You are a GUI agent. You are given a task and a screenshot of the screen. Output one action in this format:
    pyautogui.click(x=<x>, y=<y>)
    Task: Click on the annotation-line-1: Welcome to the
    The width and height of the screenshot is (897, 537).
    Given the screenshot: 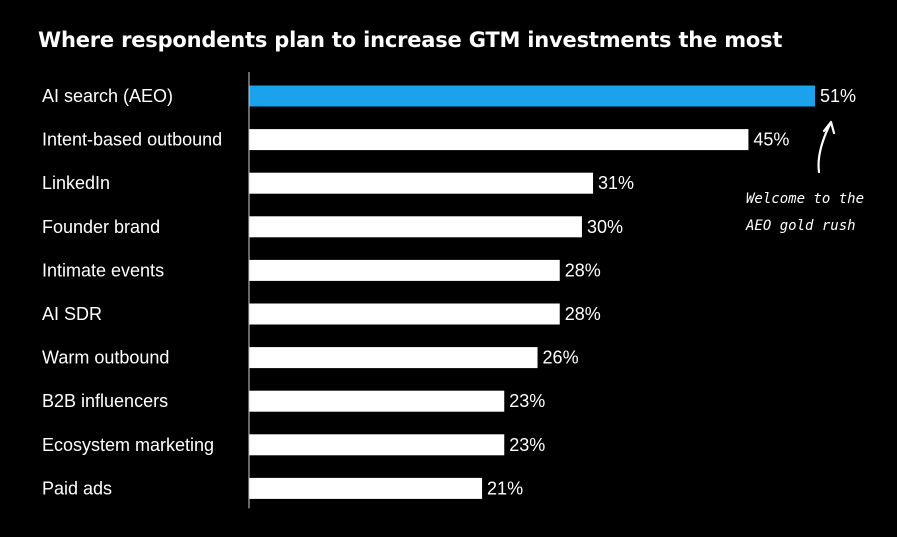 What is the action you would take?
    pyautogui.click(x=805, y=199)
    